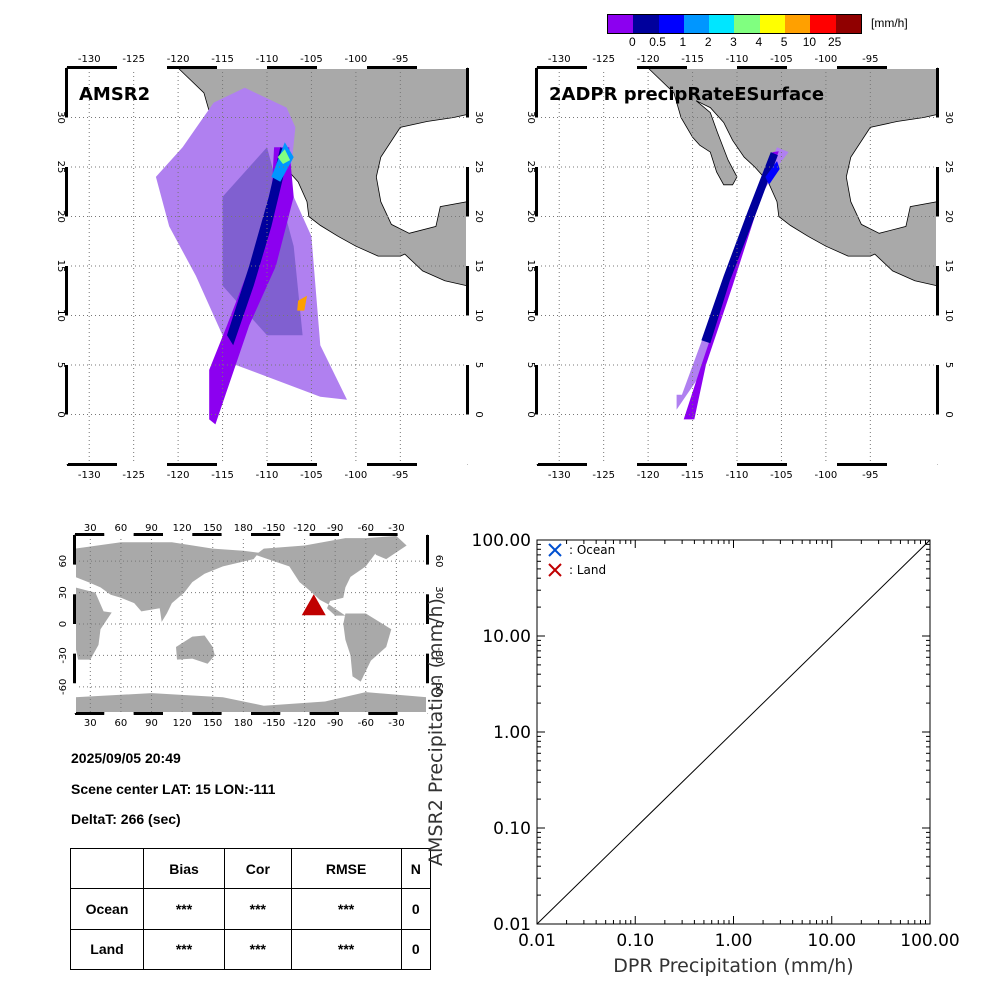 This screenshot has width=1000, height=1005. What do you see at coordinates (284, 156) in the screenshot?
I see `amsr2-rain-cell` at bounding box center [284, 156].